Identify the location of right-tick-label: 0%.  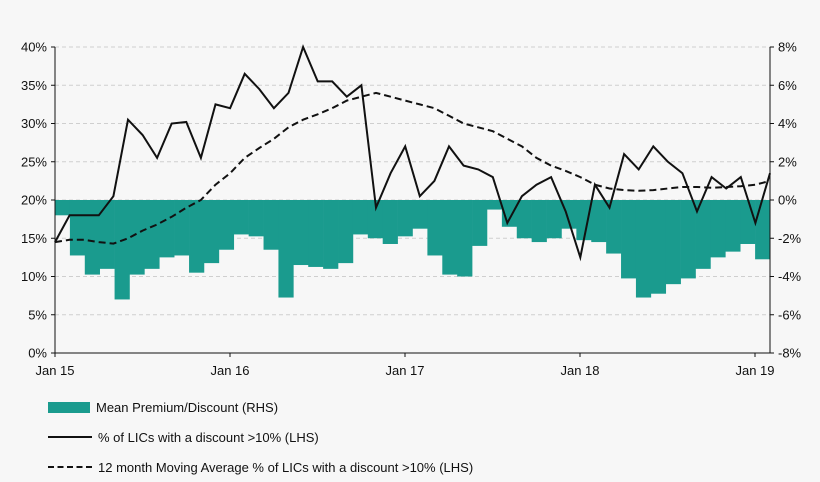
(787, 200).